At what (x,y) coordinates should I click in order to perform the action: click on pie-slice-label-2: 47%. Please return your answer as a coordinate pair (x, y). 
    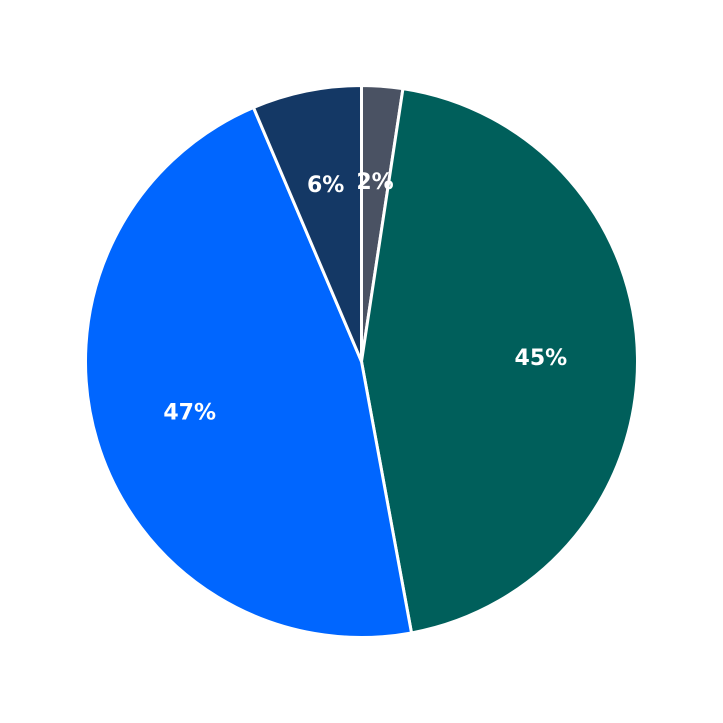
    Looking at the image, I should click on (189, 413).